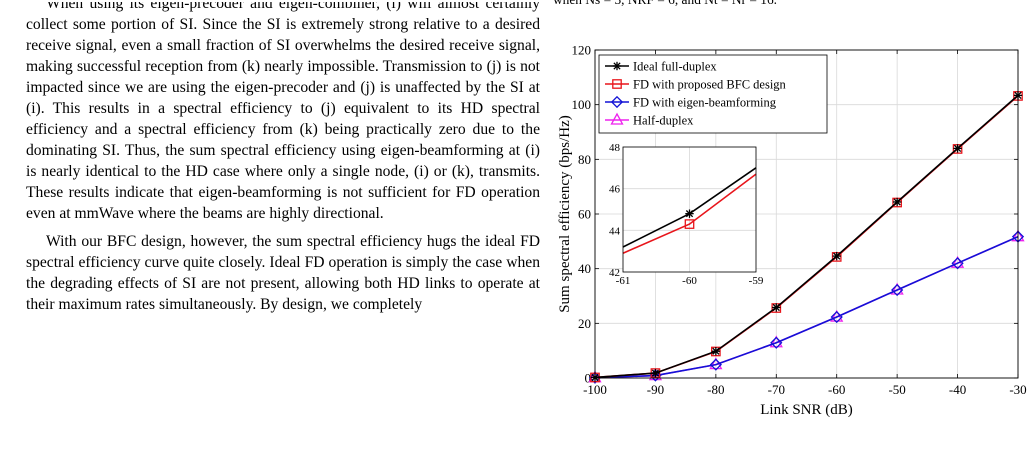 Image resolution: width=1027 pixels, height=452 pixels. Describe the element at coordinates (788, 4) in the screenshot. I see `figure-caption-tail: when Ns = 3, NRF = 6, and Nt = Nr = 16.` at that location.